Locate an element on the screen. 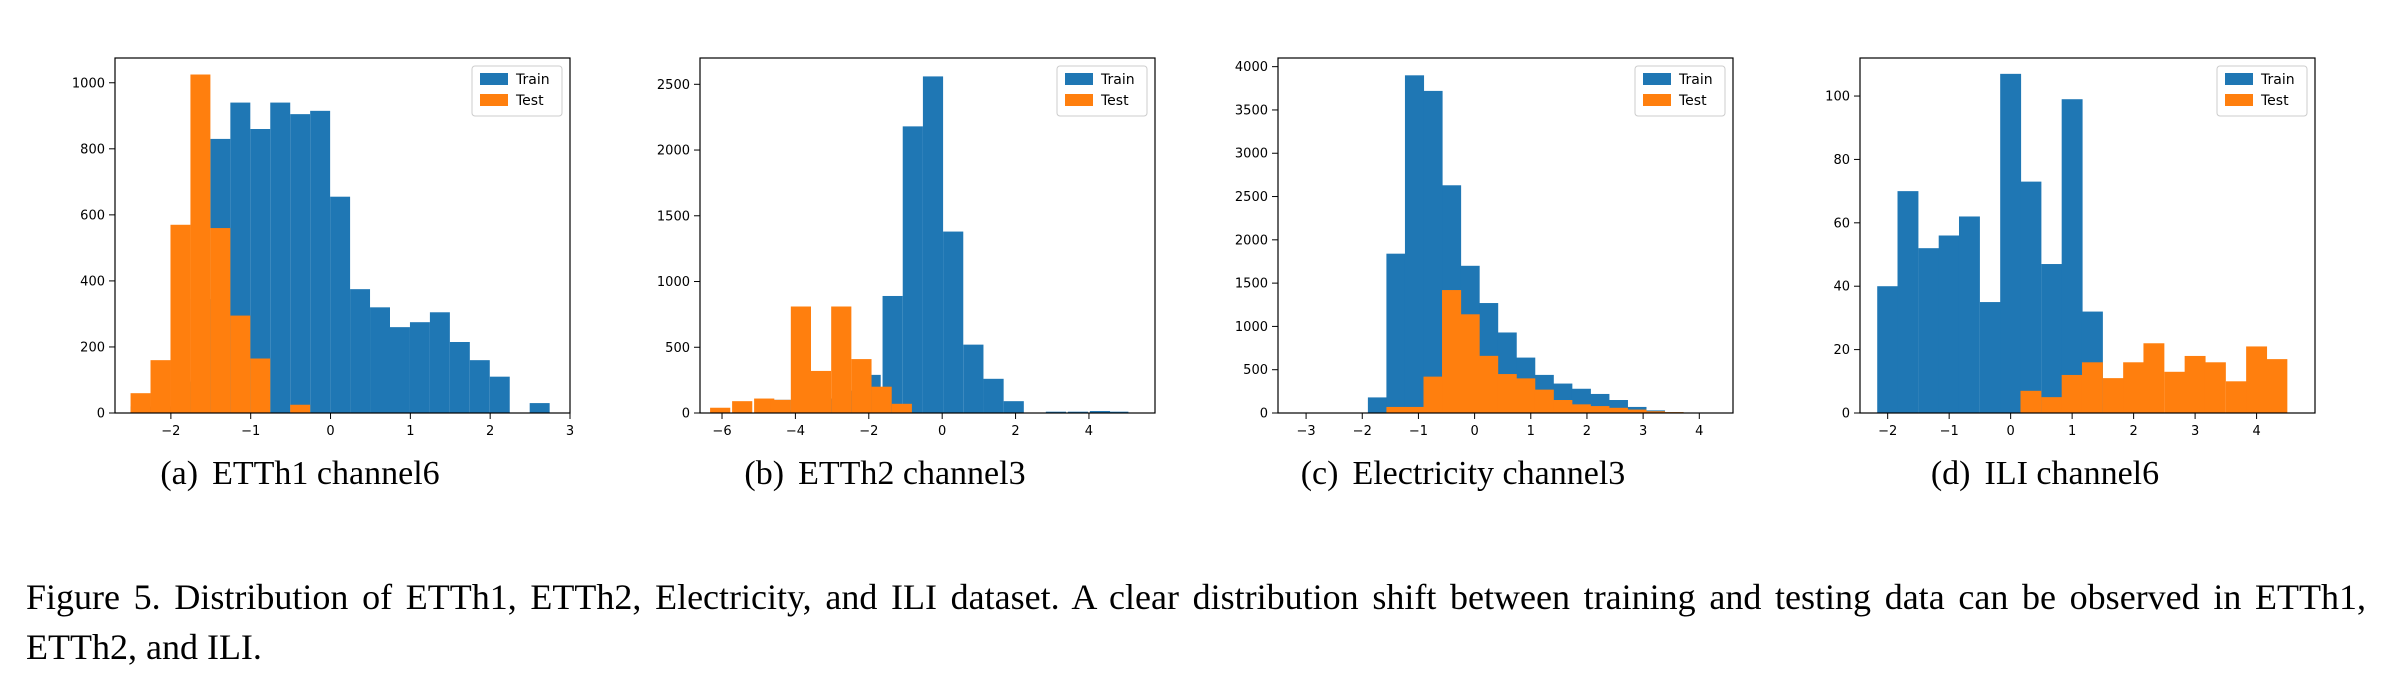  y-tick-label-3: 600 is located at coordinates (92, 215).